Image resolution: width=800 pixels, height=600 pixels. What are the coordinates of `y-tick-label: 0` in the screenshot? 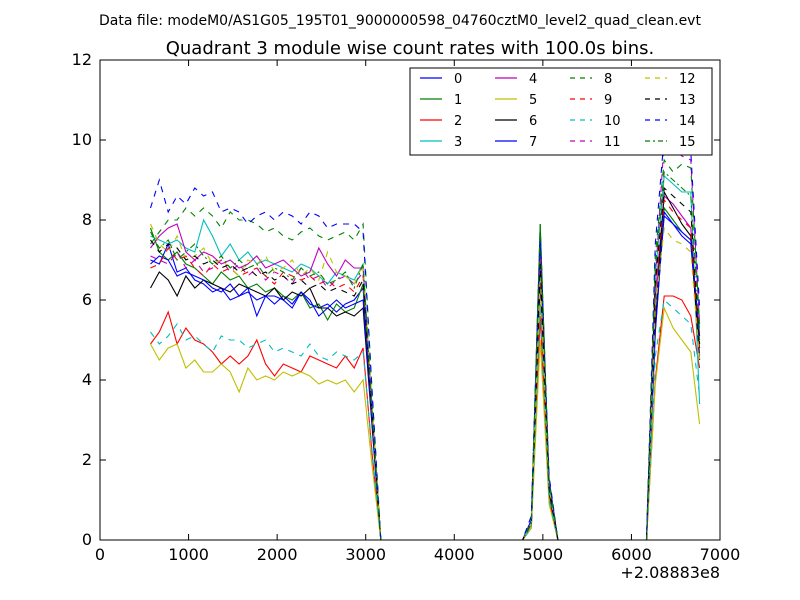 It's located at (87, 539).